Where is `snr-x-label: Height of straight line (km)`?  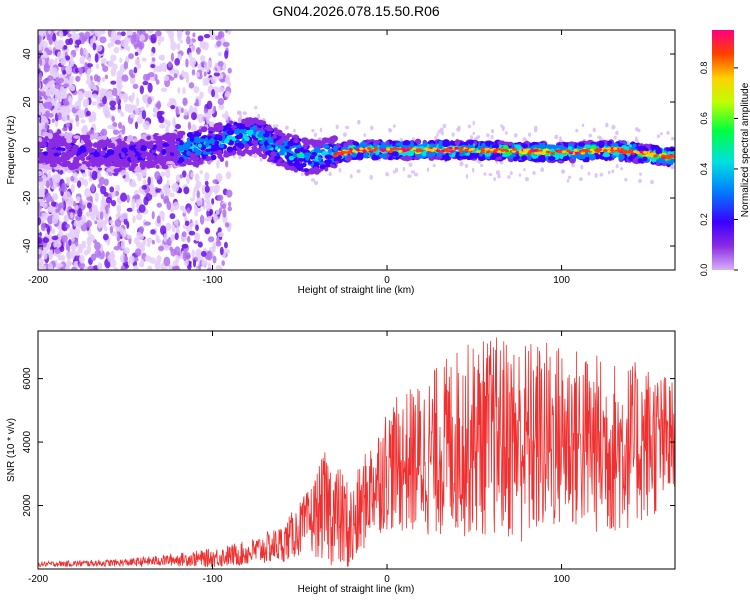
snr-x-label: Height of straight line (km) is located at coordinates (356, 589).